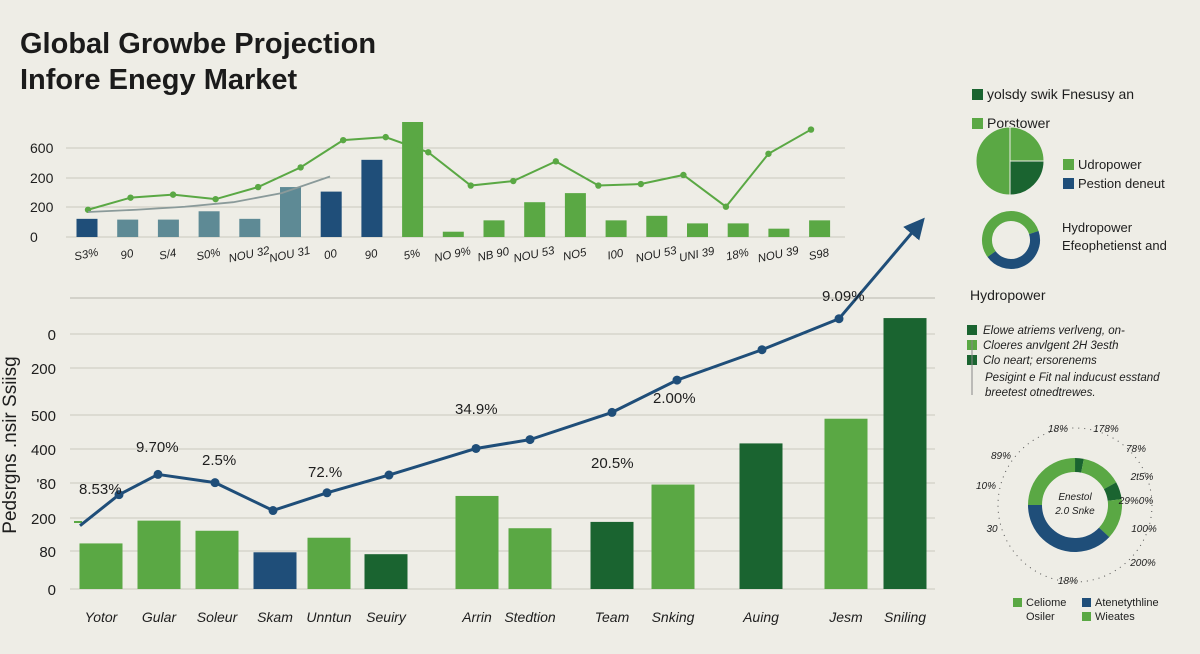 The image size is (1200, 654). I want to click on donut-label: Efeophetienst and, so click(1114, 245).